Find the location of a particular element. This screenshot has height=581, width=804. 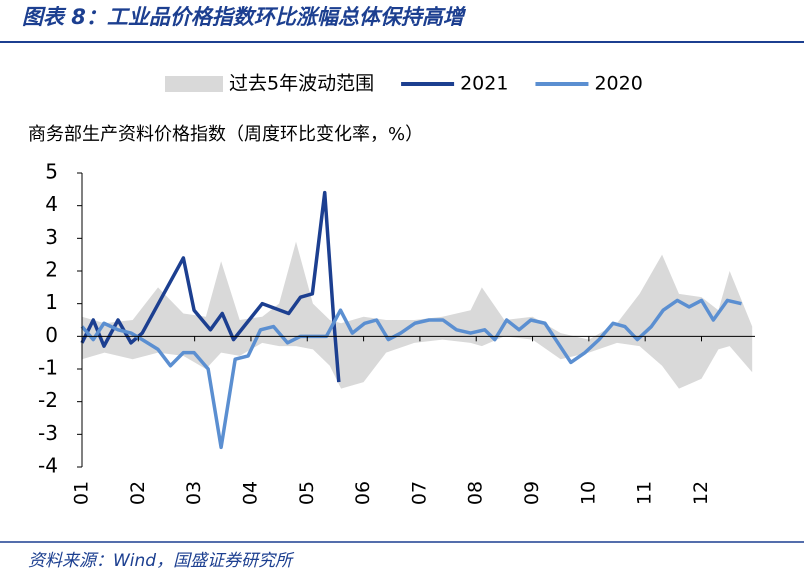

y-tick-label: -3 is located at coordinates (48, 433).